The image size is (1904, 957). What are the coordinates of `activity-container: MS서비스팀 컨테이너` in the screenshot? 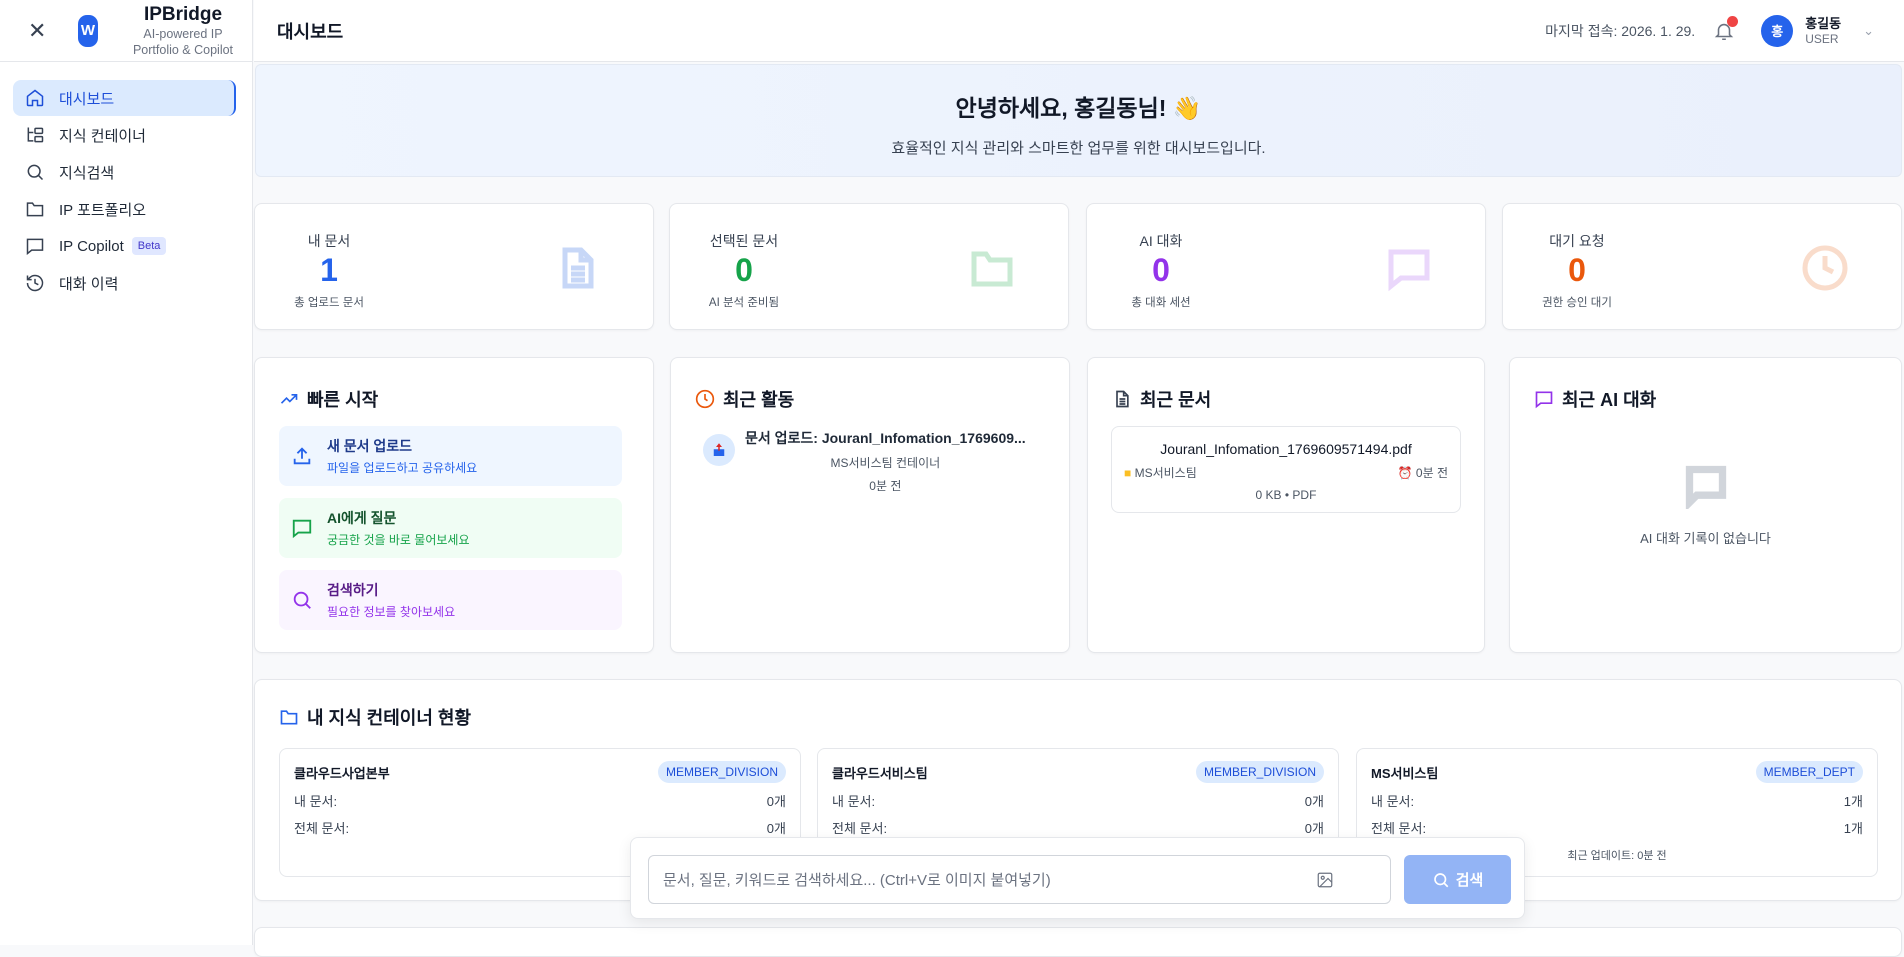 It's located at (885, 463).